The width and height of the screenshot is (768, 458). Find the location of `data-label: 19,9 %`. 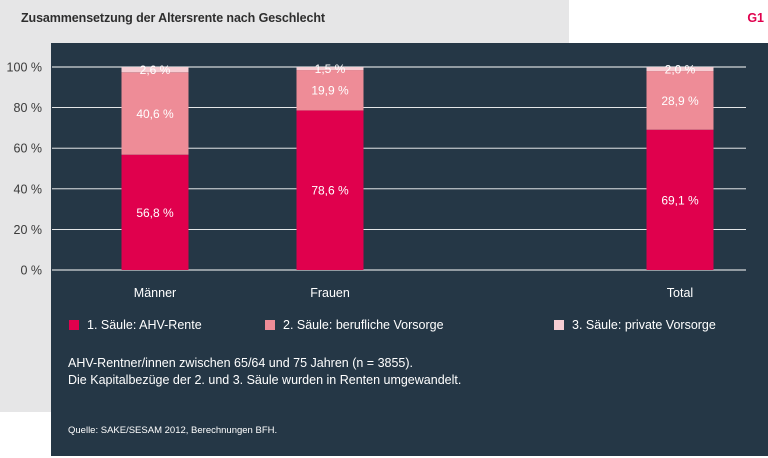

data-label: 19,9 % is located at coordinates (330, 91).